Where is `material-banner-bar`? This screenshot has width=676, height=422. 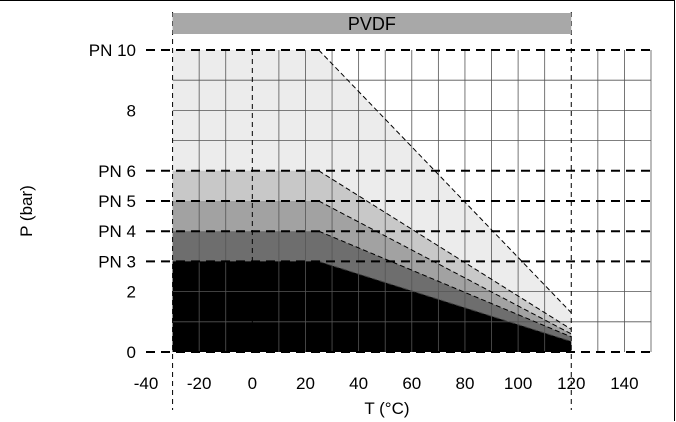
material-banner-bar is located at coordinates (372, 23).